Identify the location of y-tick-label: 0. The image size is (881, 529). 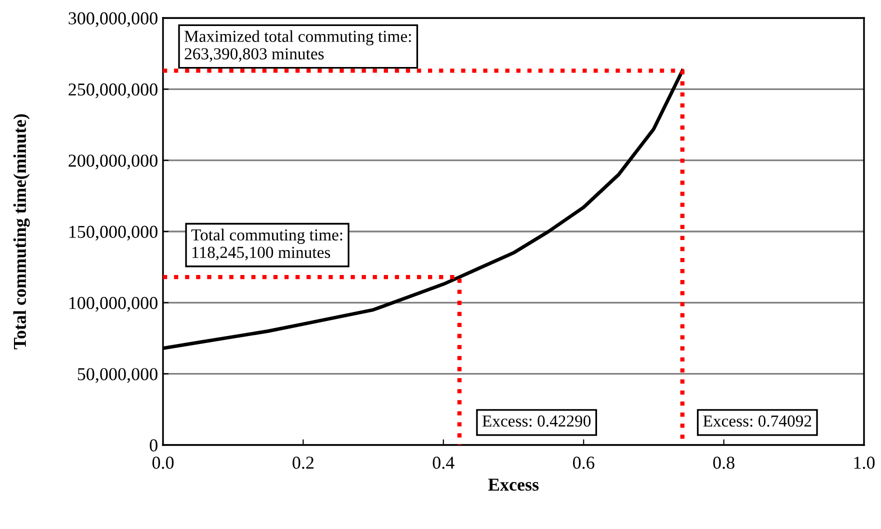
(154, 445).